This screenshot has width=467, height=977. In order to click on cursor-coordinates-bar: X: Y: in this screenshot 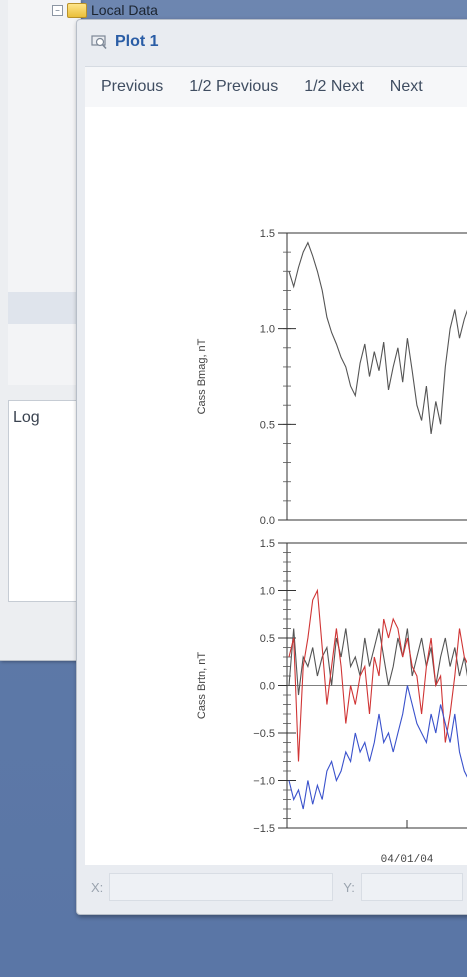, I will do `click(276, 887)`.